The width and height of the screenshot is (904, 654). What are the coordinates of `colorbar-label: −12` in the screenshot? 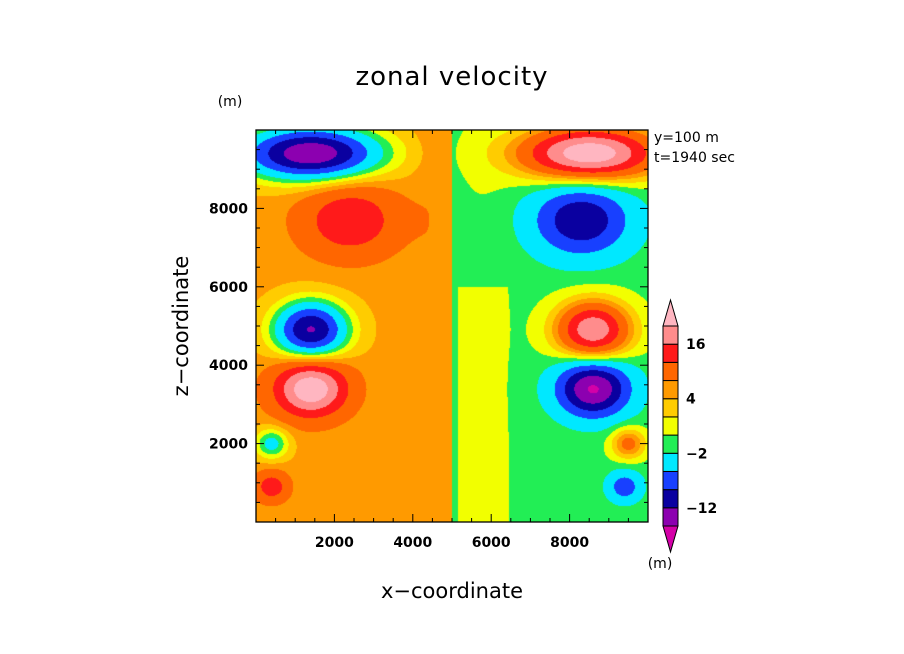 It's located at (701, 509).